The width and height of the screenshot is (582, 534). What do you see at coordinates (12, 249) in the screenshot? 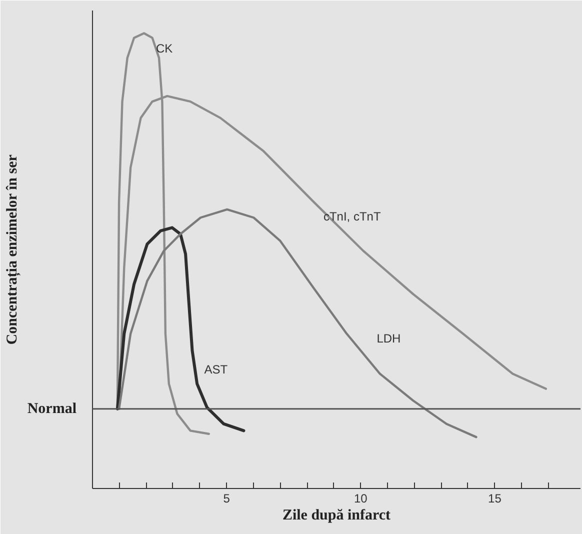
I see `y-axis-title: Concentrația enzimelor în ser` at bounding box center [12, 249].